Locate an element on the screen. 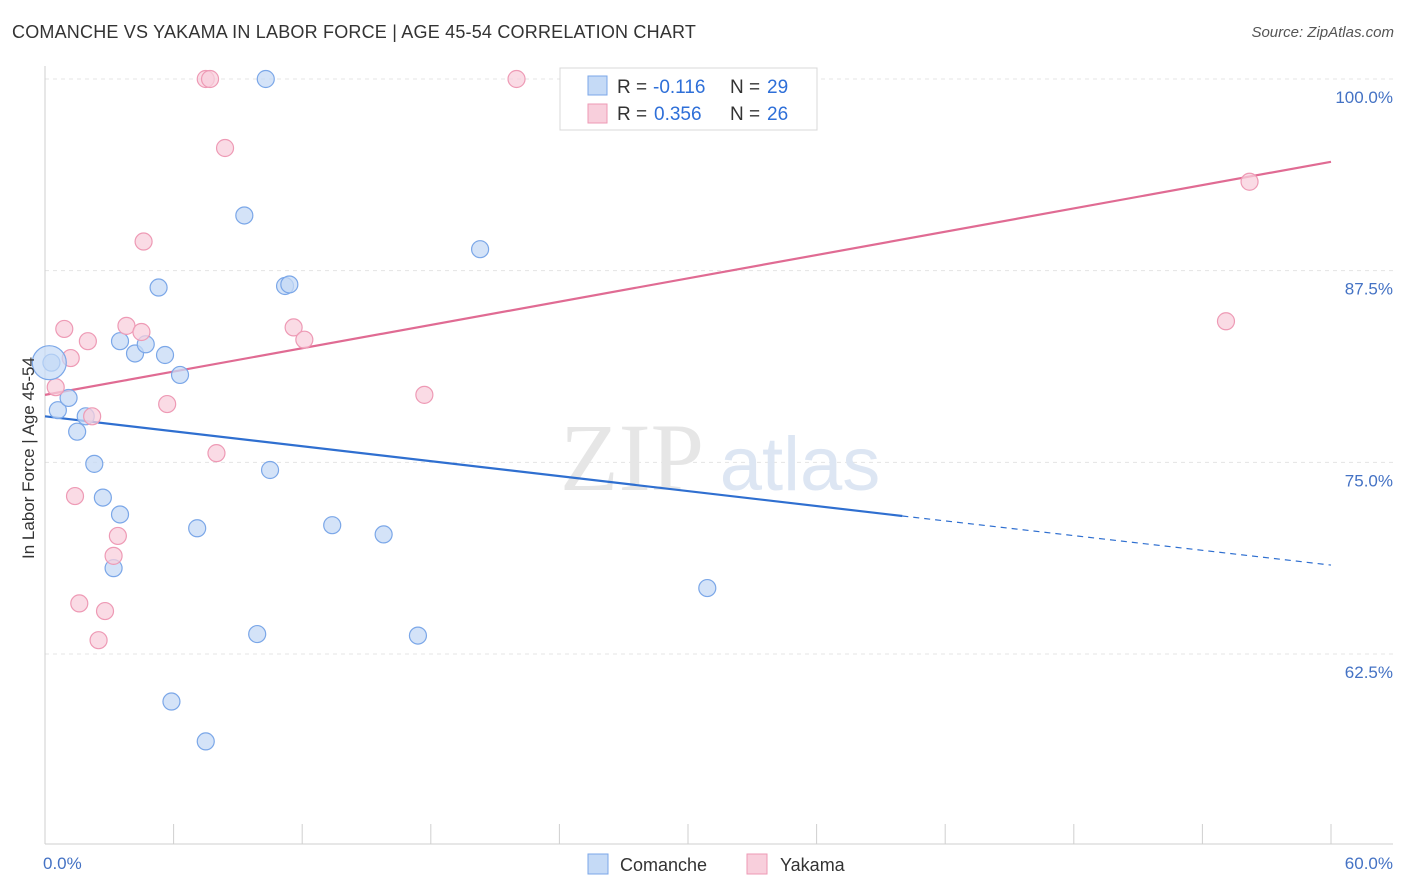  legend-n-label-1: N = is located at coordinates (745, 87).